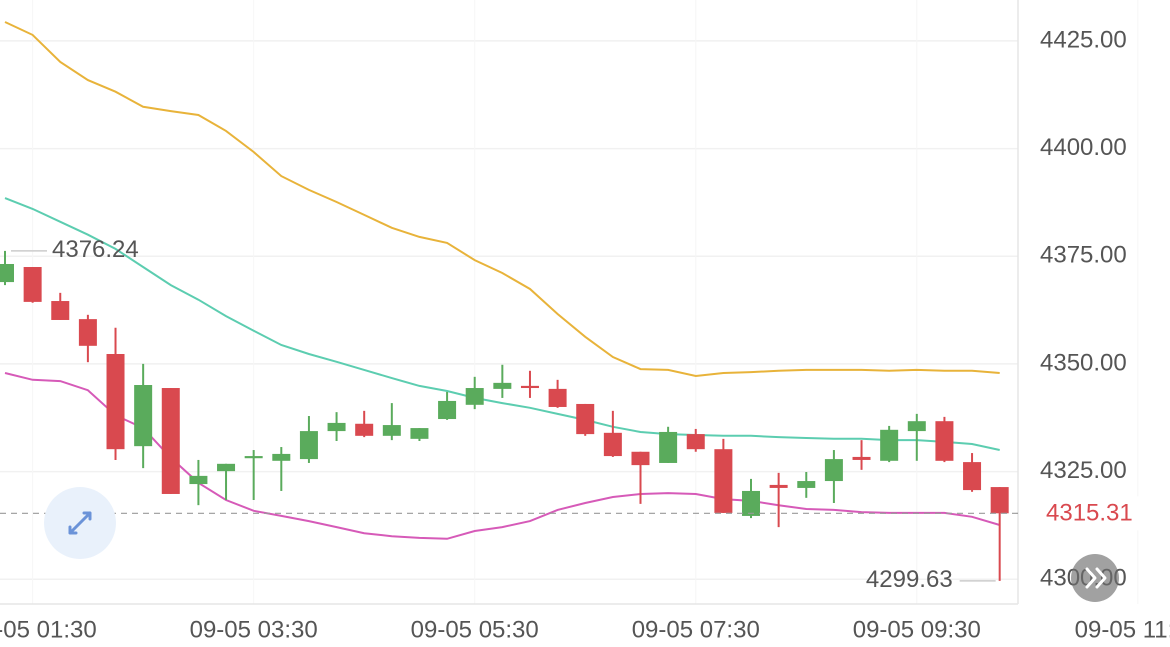  What do you see at coordinates (1083, 255) in the screenshot?
I see `y-tick-label: 4375.00` at bounding box center [1083, 255].